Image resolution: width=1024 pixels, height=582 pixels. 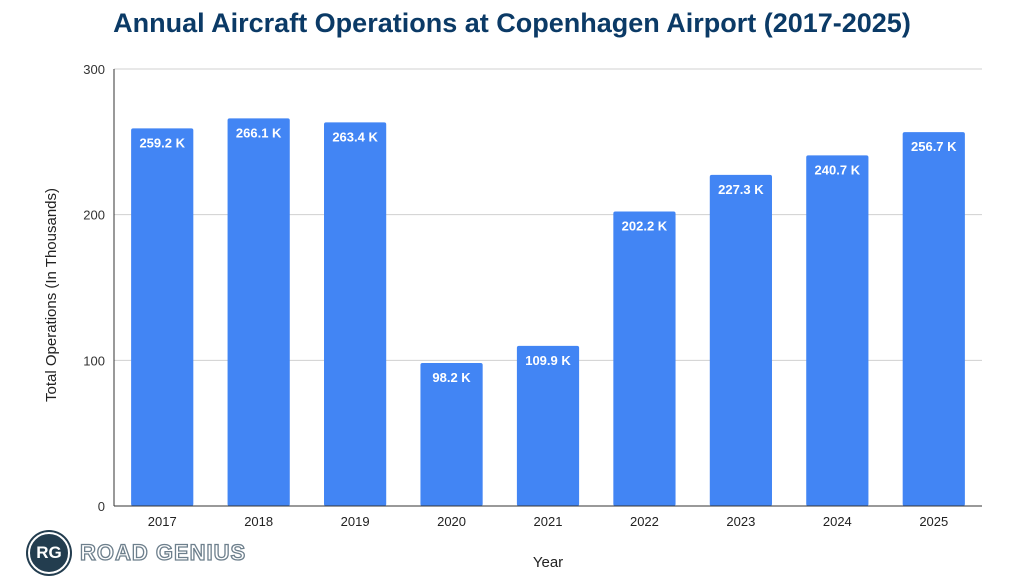 I want to click on y-tick-label: 300, so click(x=94, y=69).